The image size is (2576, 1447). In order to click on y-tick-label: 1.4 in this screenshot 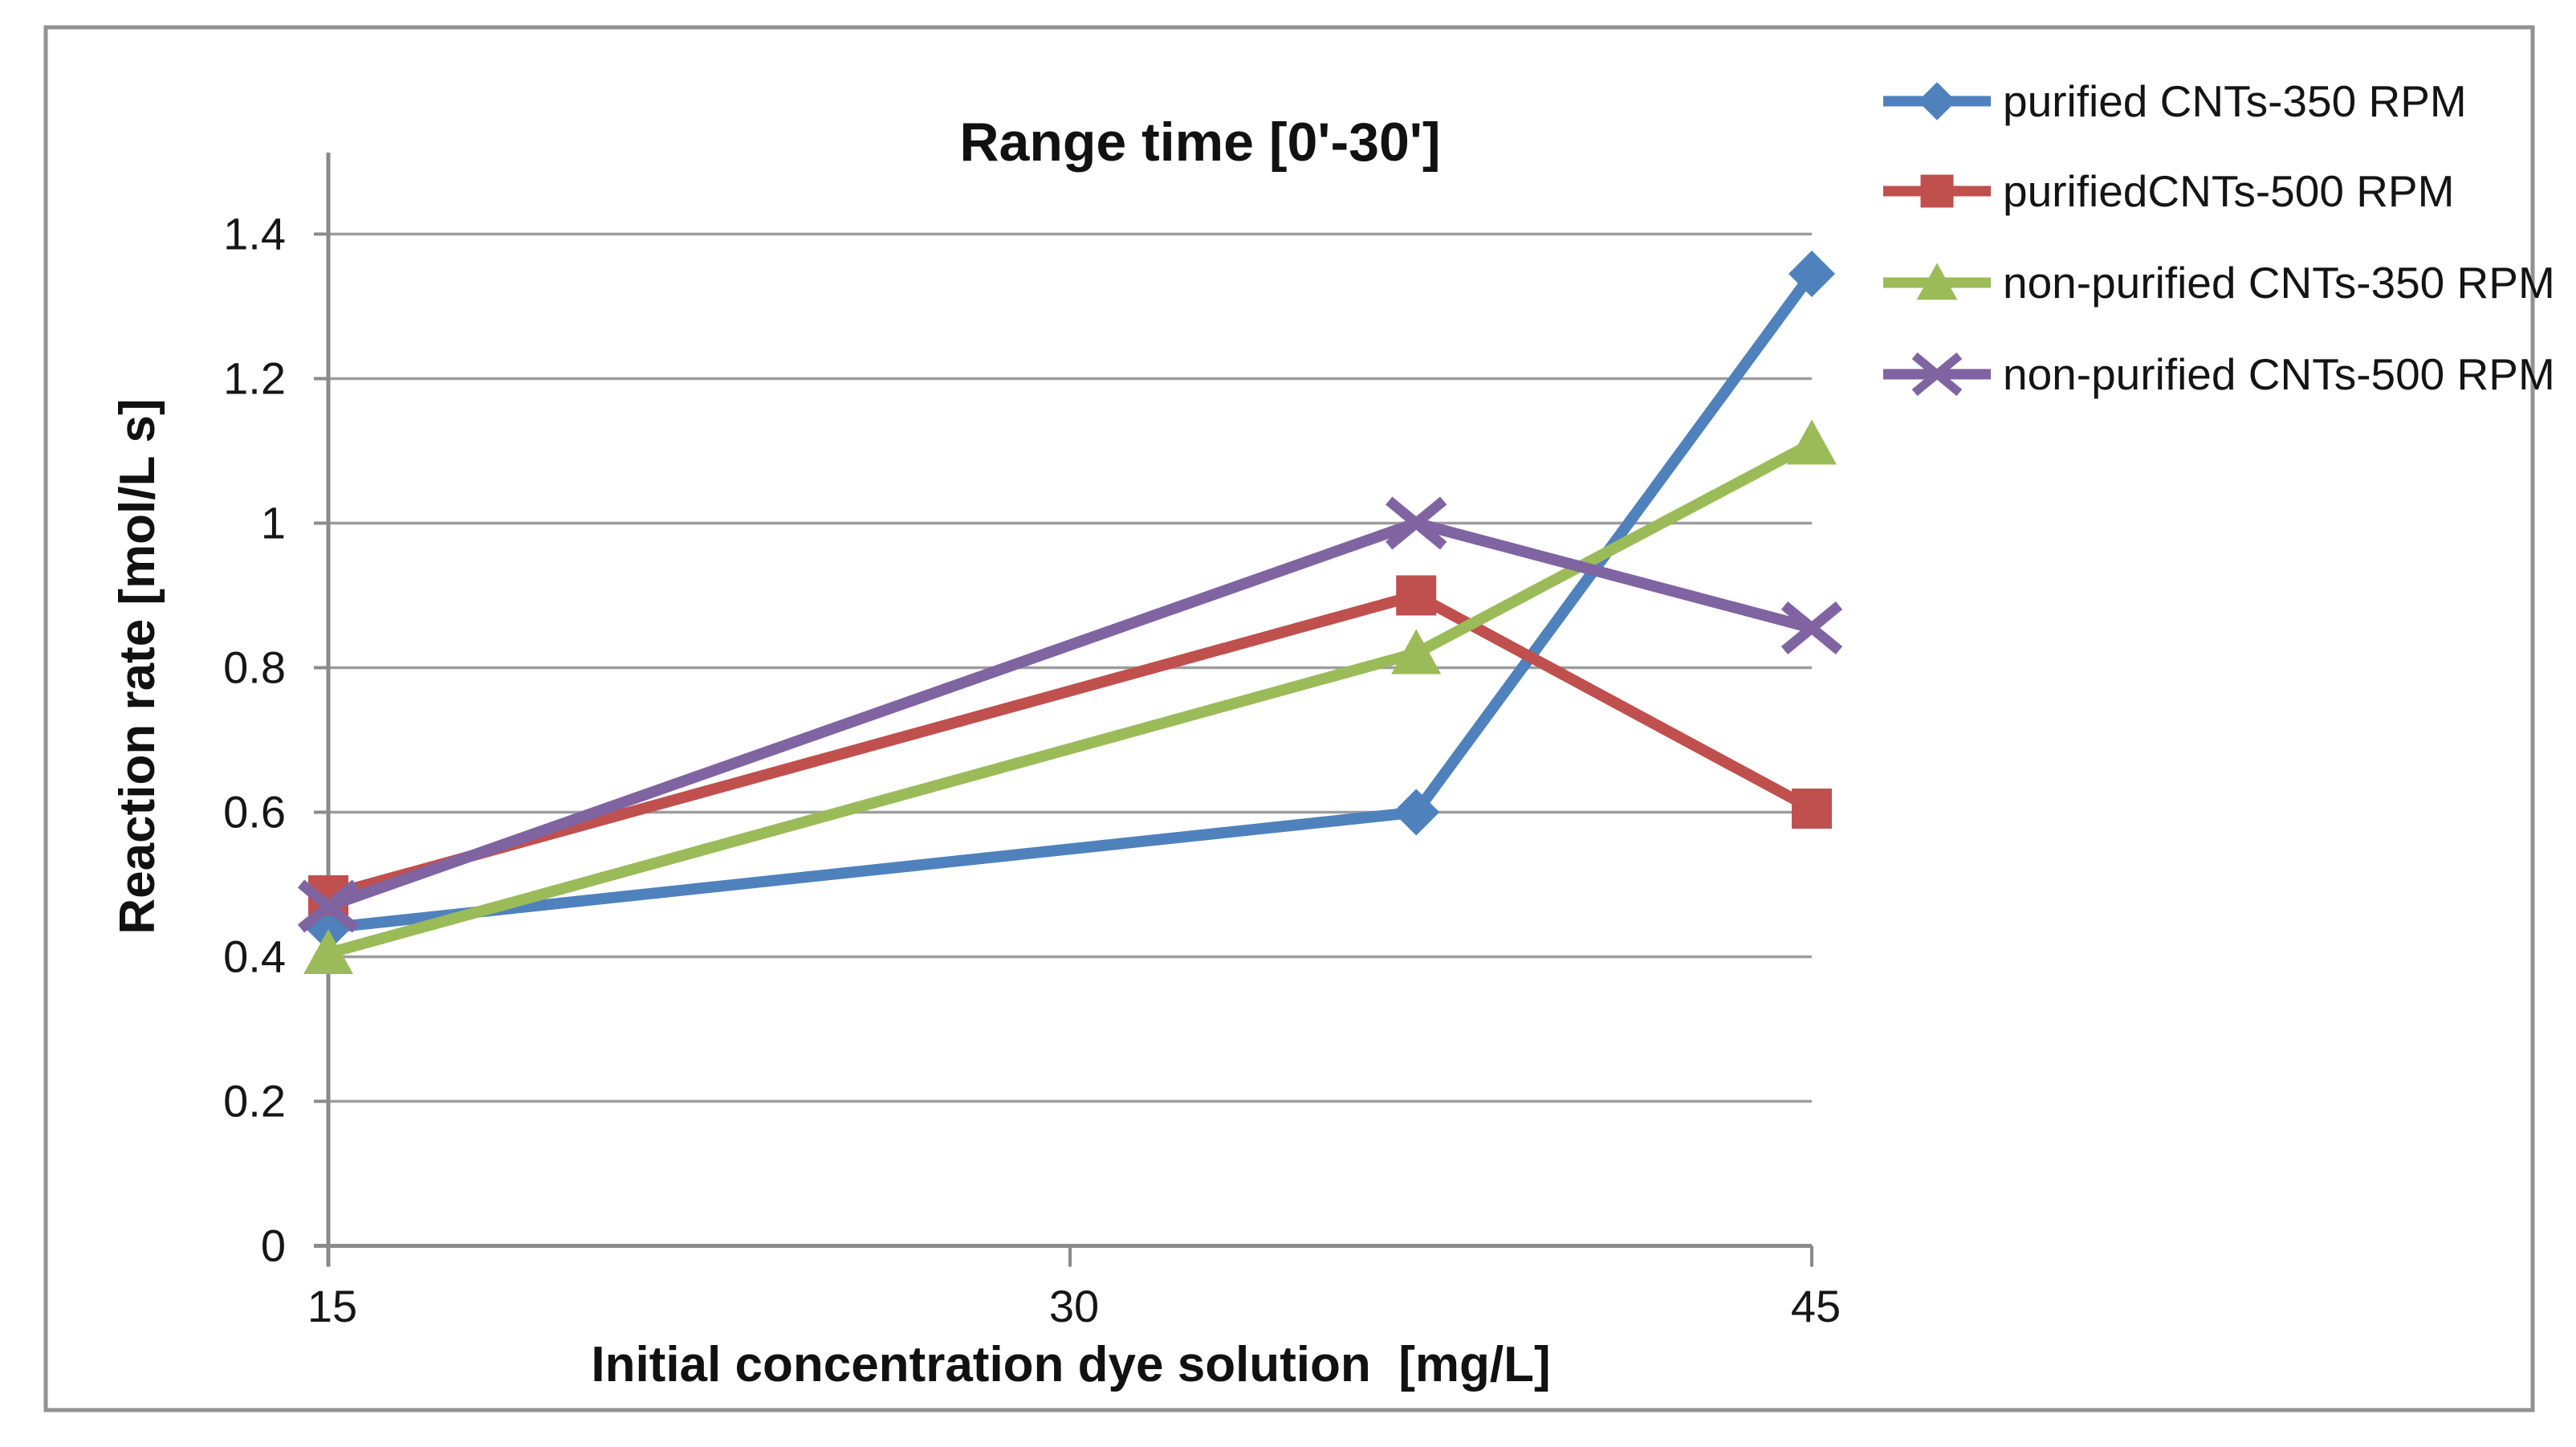, I will do `click(254, 234)`.